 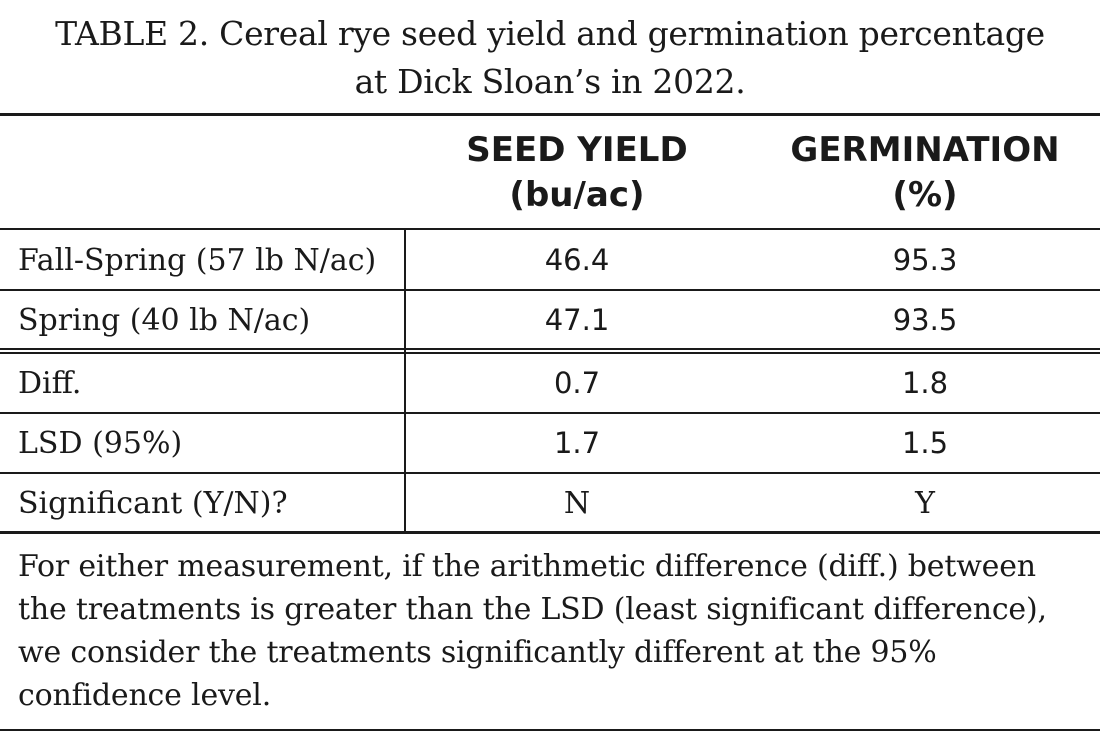 I want to click on column-header-germination-line-1: GERMINATION, so click(x=925, y=150).